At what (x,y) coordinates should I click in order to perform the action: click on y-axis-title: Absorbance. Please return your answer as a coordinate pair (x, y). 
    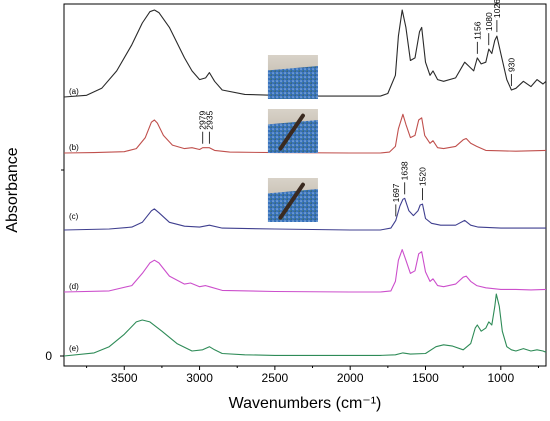
    Looking at the image, I should click on (12, 189).